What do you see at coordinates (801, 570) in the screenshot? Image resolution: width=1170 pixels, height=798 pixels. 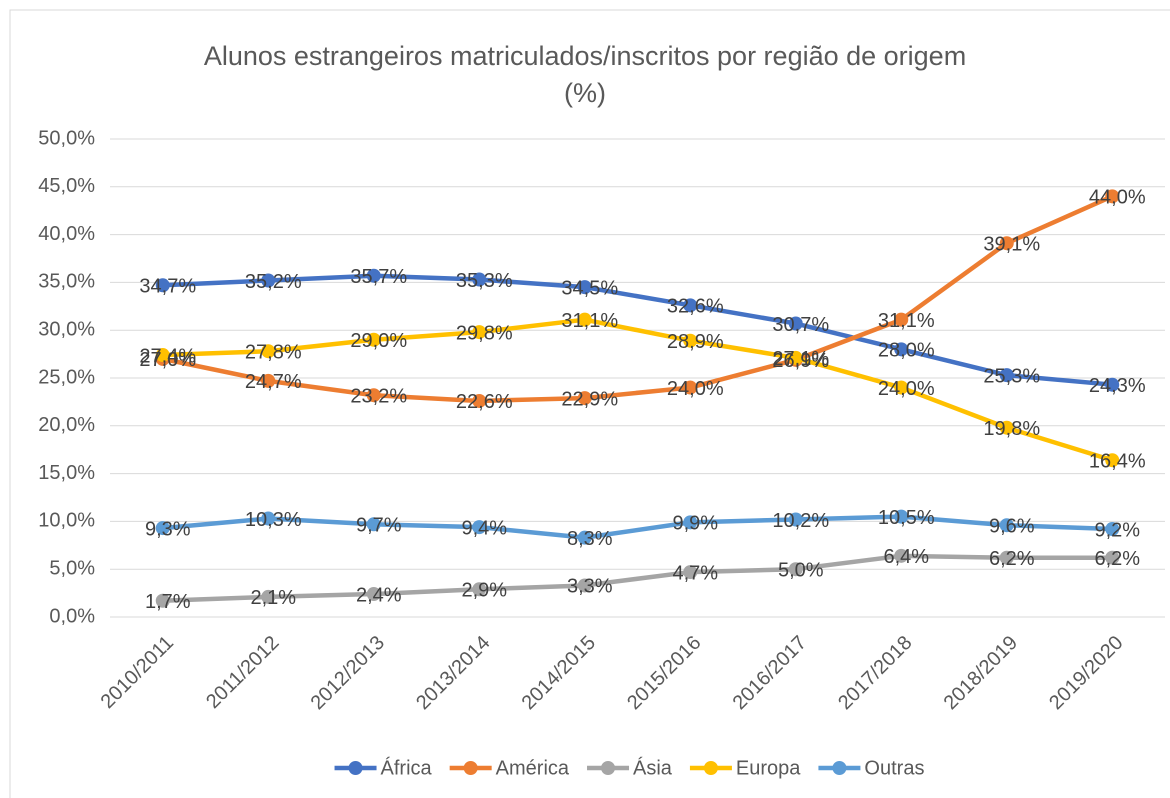 I see `data-label: 5,0%` at bounding box center [801, 570].